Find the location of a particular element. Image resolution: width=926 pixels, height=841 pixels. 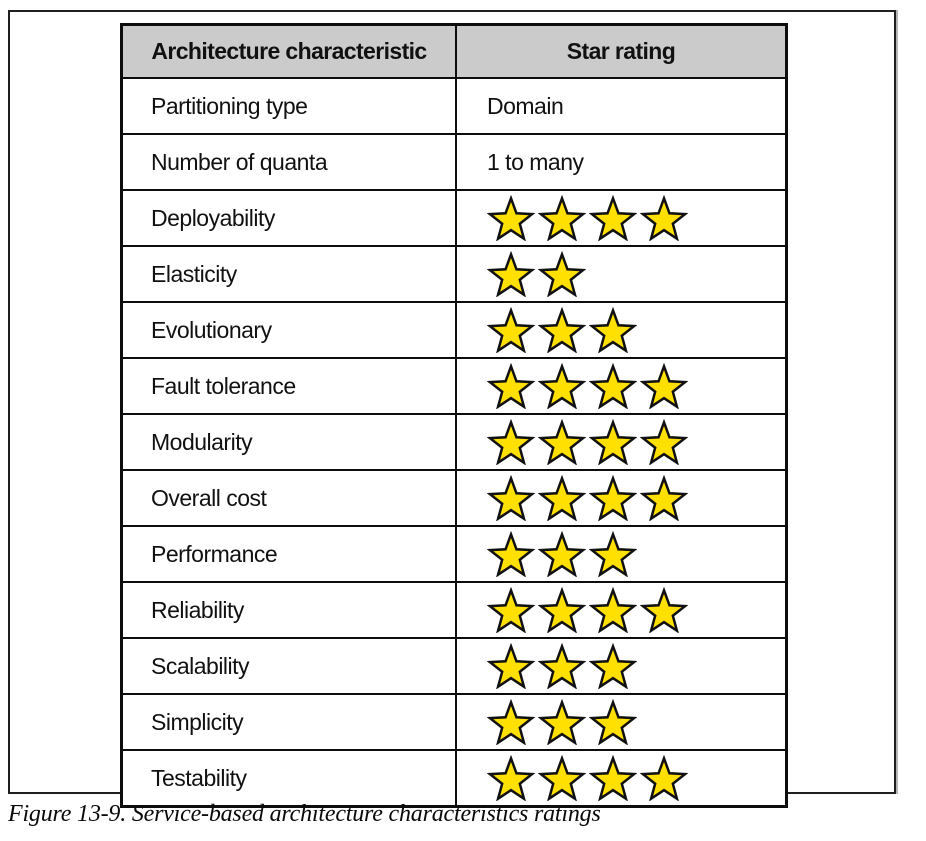

table-row: Reliability is located at coordinates (454, 610).